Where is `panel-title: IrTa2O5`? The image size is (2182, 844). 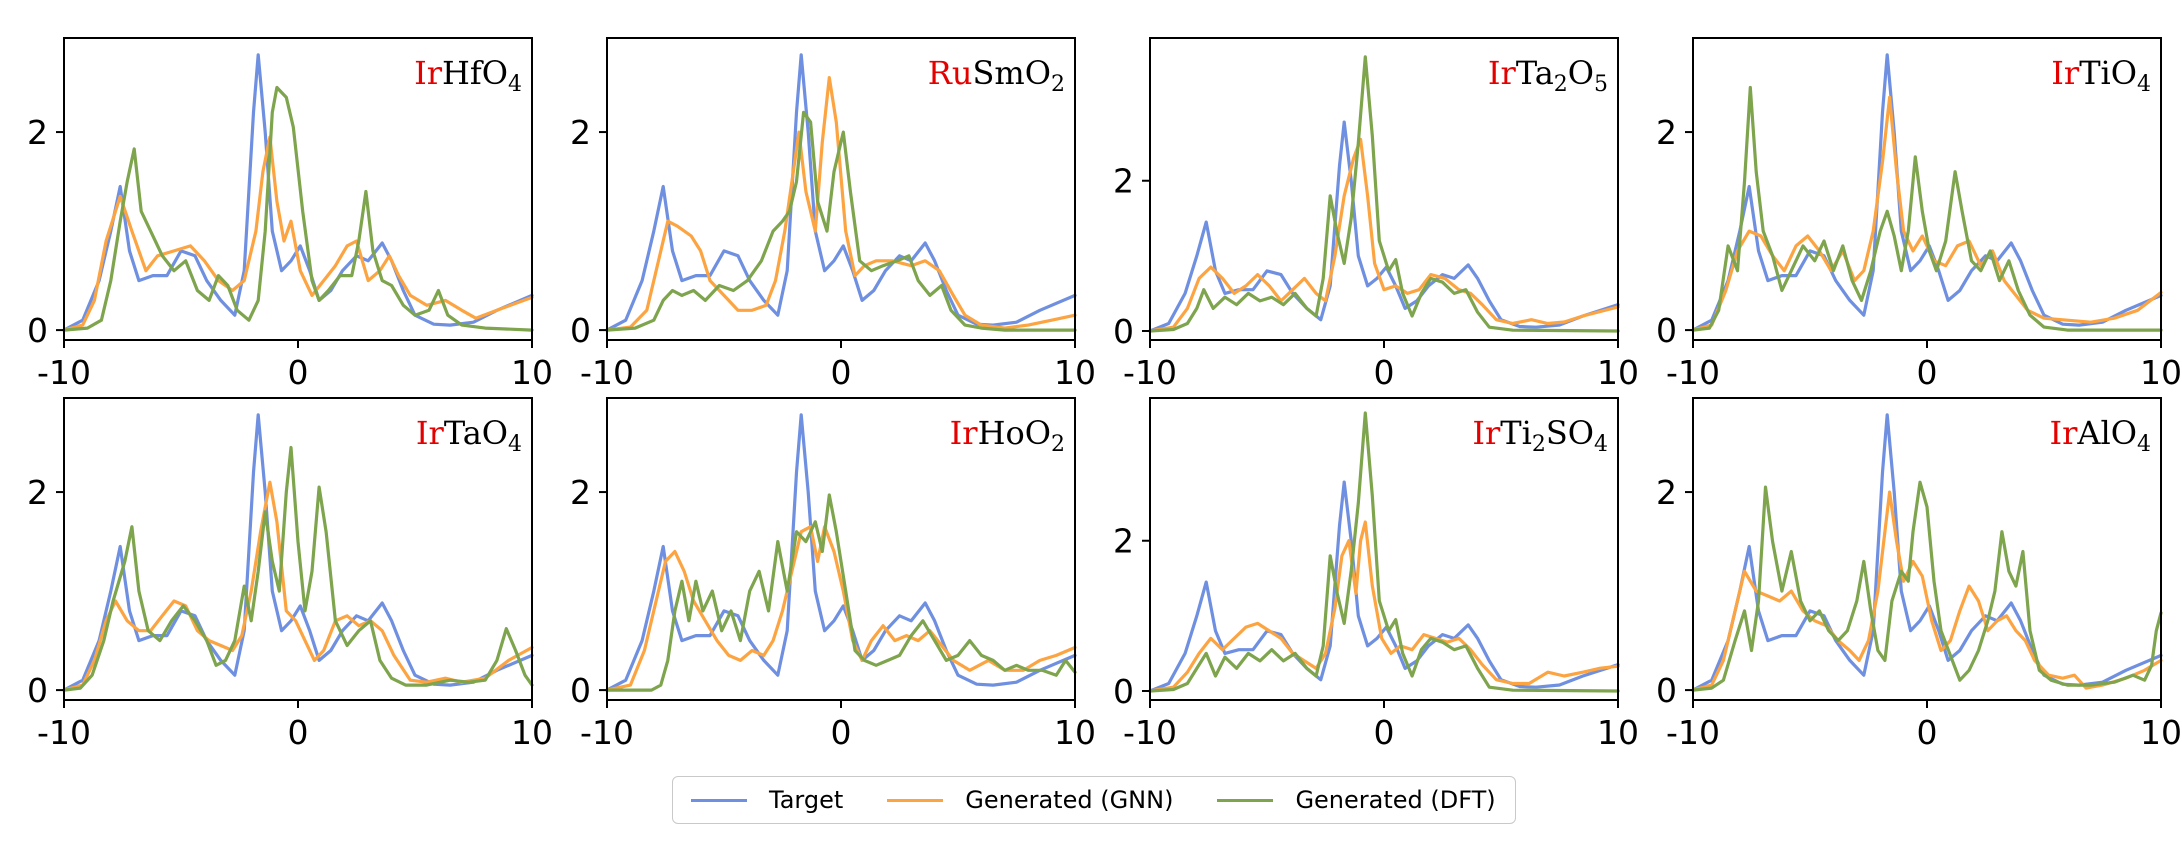 panel-title: IrTa2O5 is located at coordinates (1548, 75).